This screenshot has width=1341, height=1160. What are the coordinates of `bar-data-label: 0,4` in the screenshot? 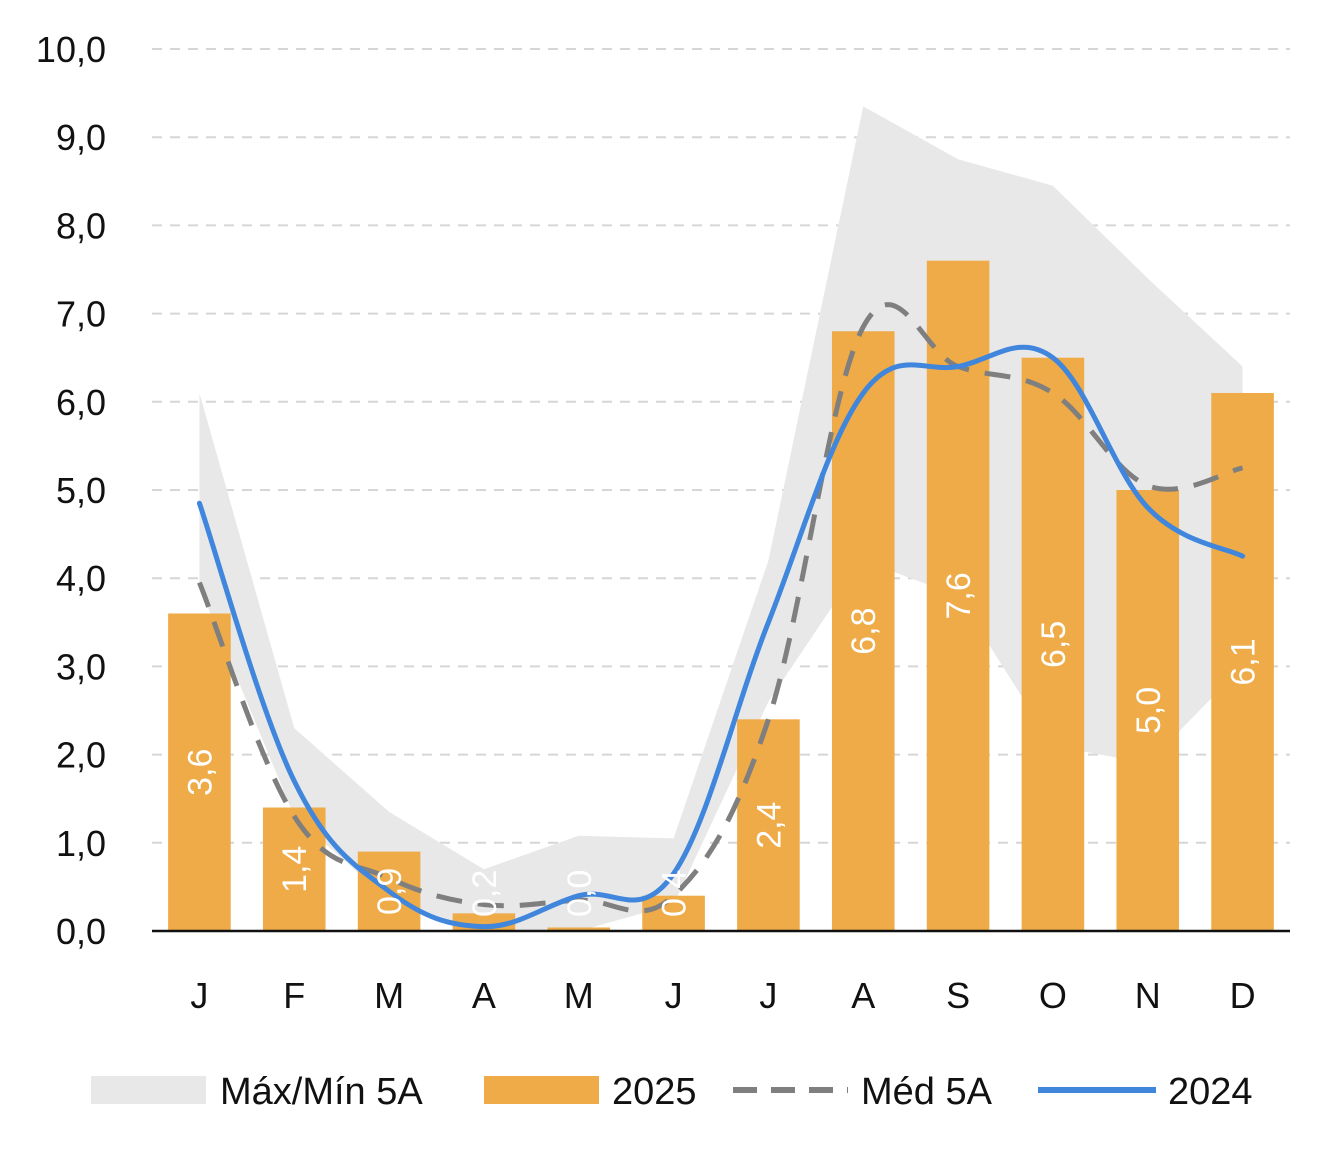 It's located at (675, 893).